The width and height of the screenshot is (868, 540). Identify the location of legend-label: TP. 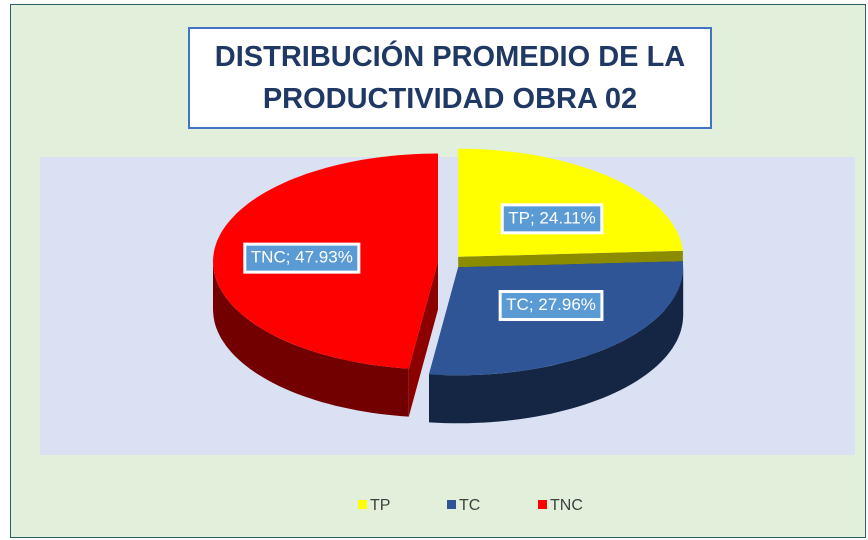
(380, 505).